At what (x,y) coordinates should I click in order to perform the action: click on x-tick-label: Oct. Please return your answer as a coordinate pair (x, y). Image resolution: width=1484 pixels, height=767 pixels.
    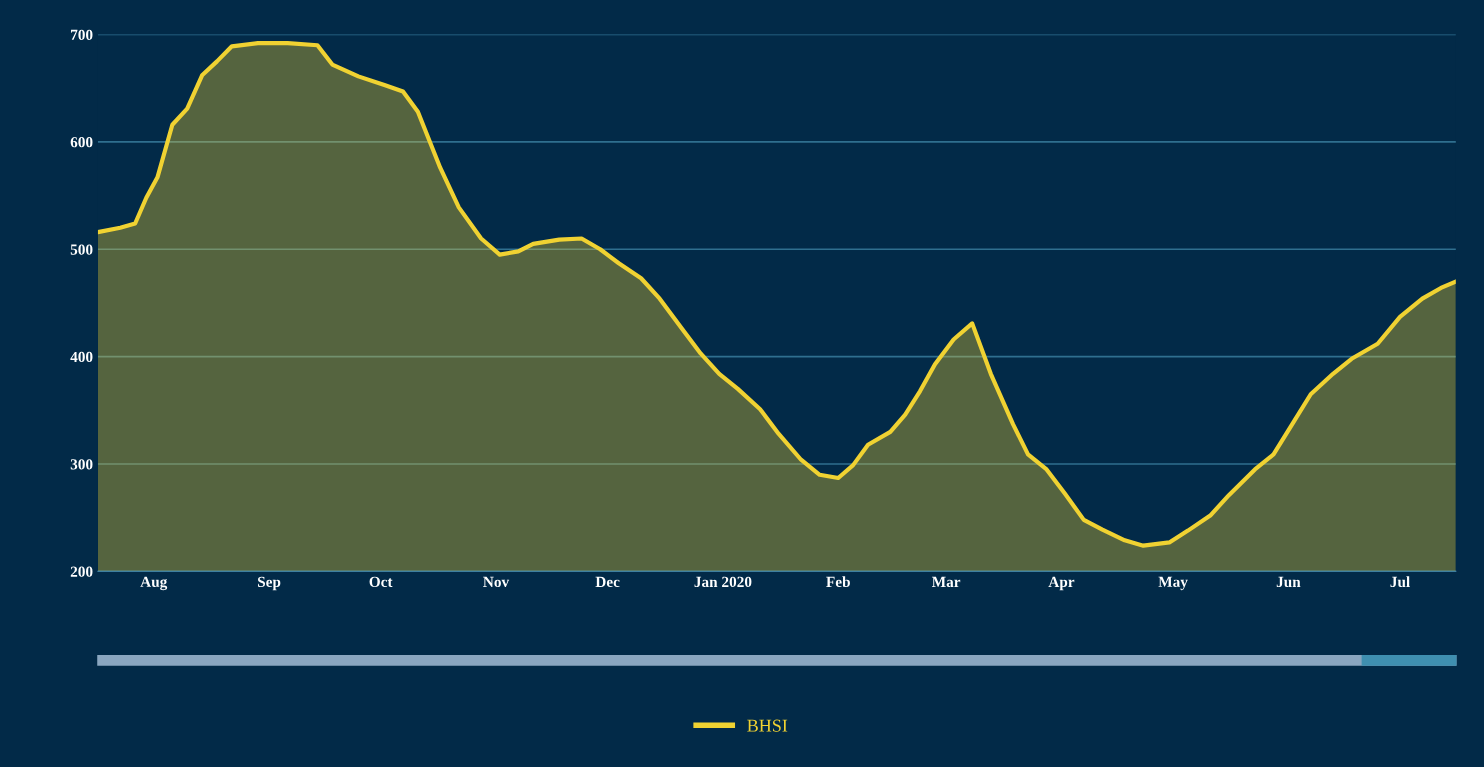
    Looking at the image, I should click on (381, 582).